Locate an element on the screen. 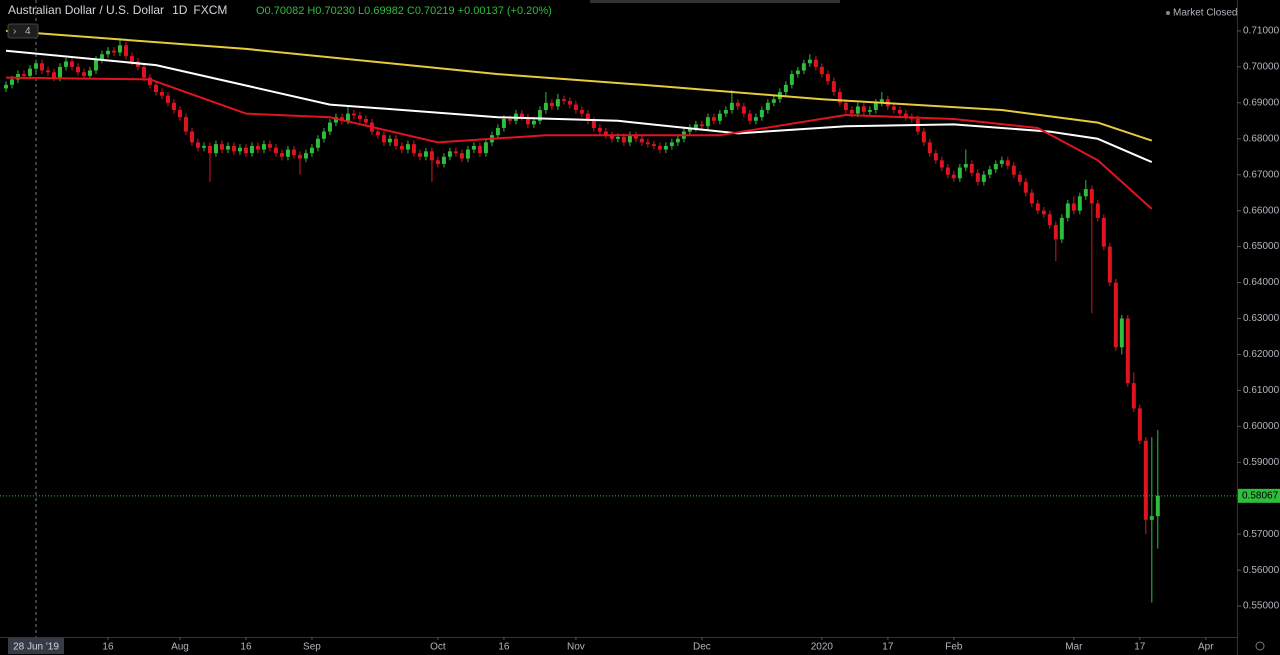 The height and width of the screenshot is (655, 1280). x-tick-label: Sep is located at coordinates (312, 647).